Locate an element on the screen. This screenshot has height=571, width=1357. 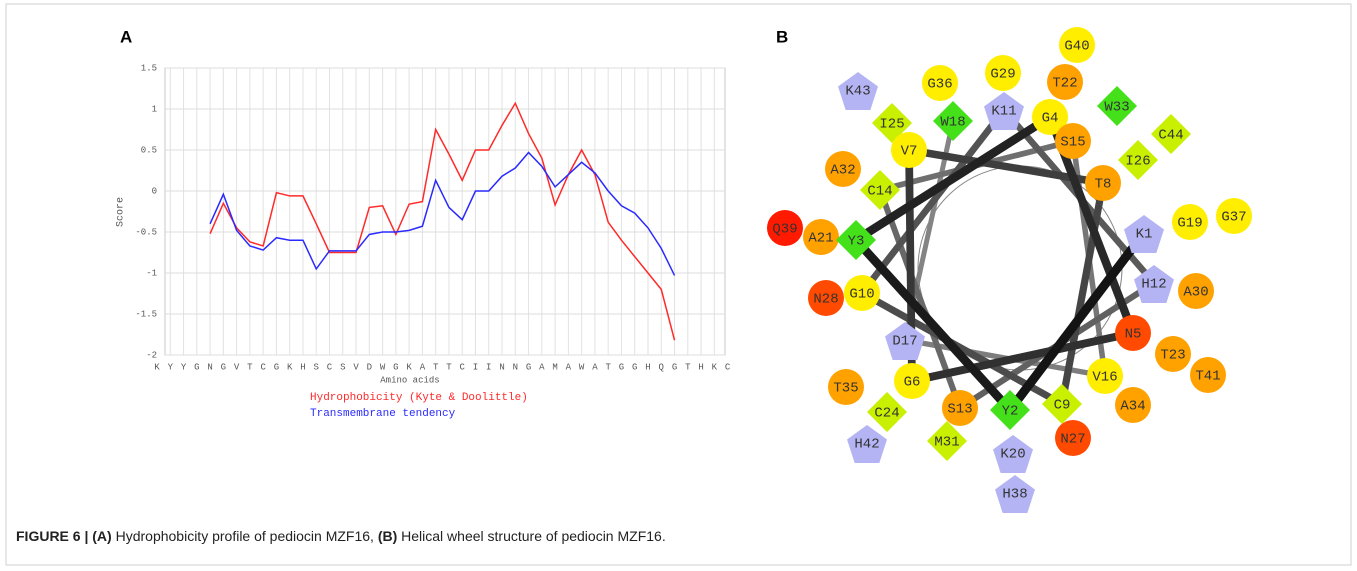
y-tick-label: 0 is located at coordinates (154, 191).